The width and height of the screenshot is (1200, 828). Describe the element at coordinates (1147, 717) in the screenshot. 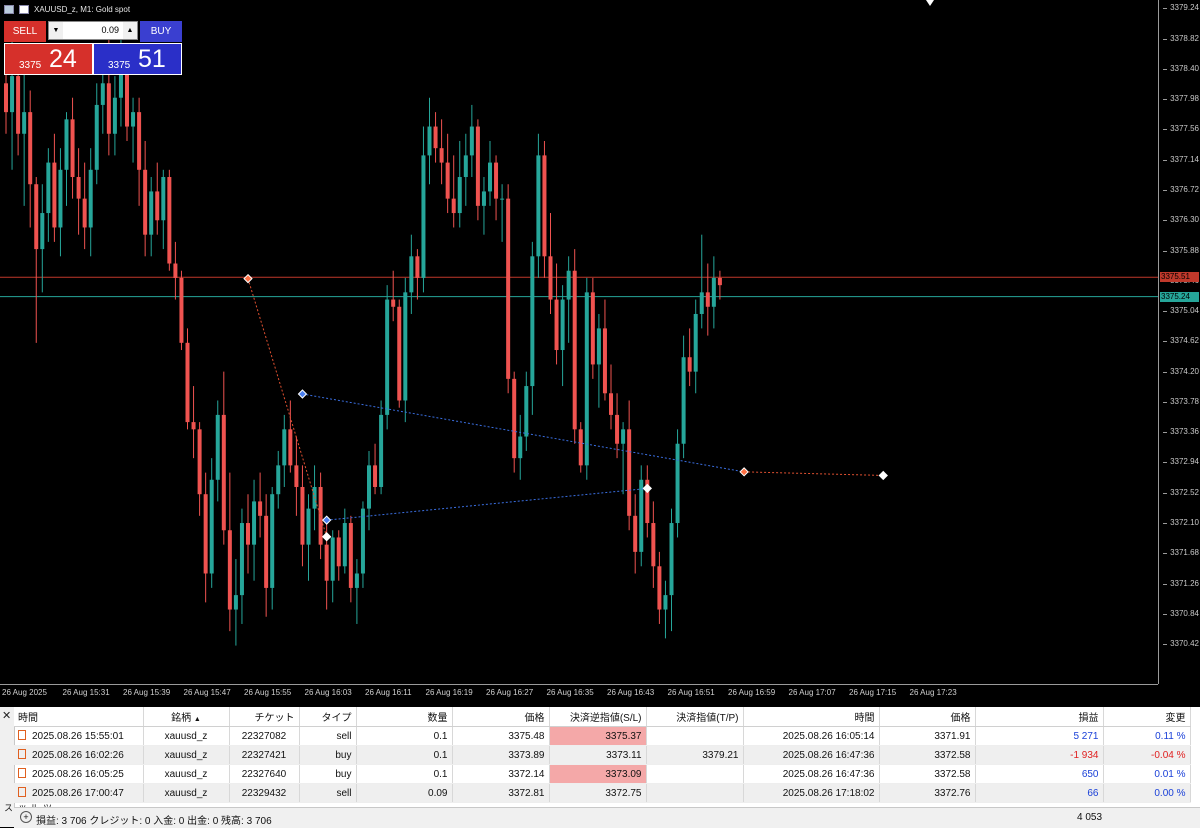

I see `col-change: 変更` at that location.